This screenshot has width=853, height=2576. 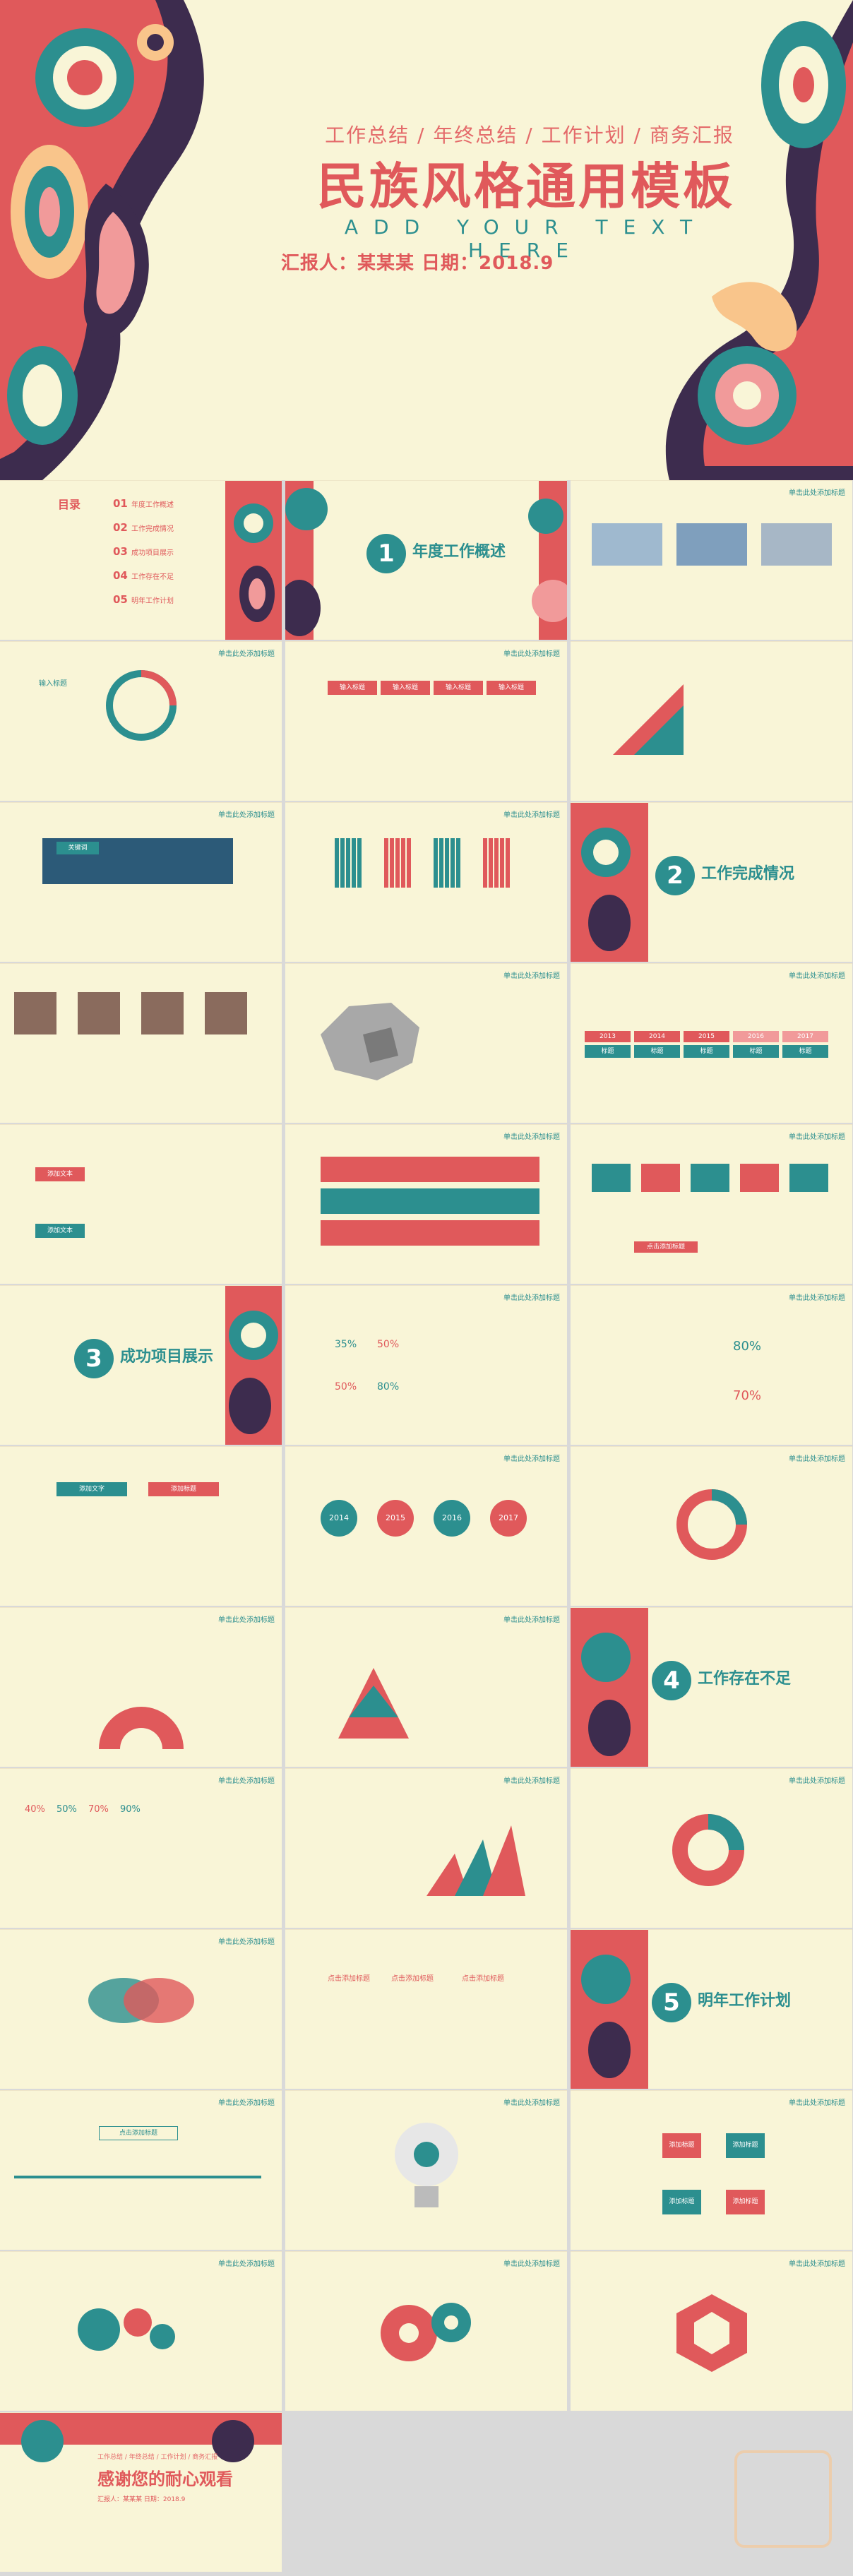 I want to click on fan-shape, so click(x=648, y=719).